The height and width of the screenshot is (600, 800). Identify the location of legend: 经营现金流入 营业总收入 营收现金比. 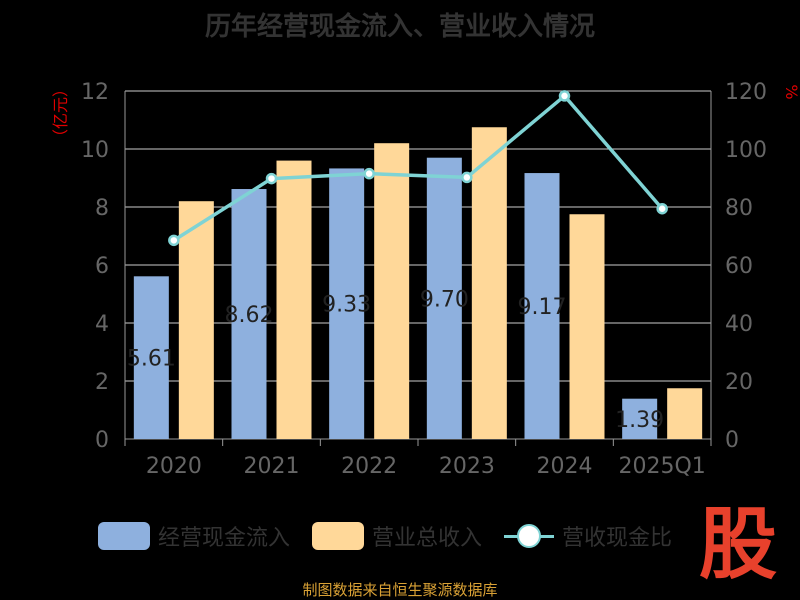
(396, 536).